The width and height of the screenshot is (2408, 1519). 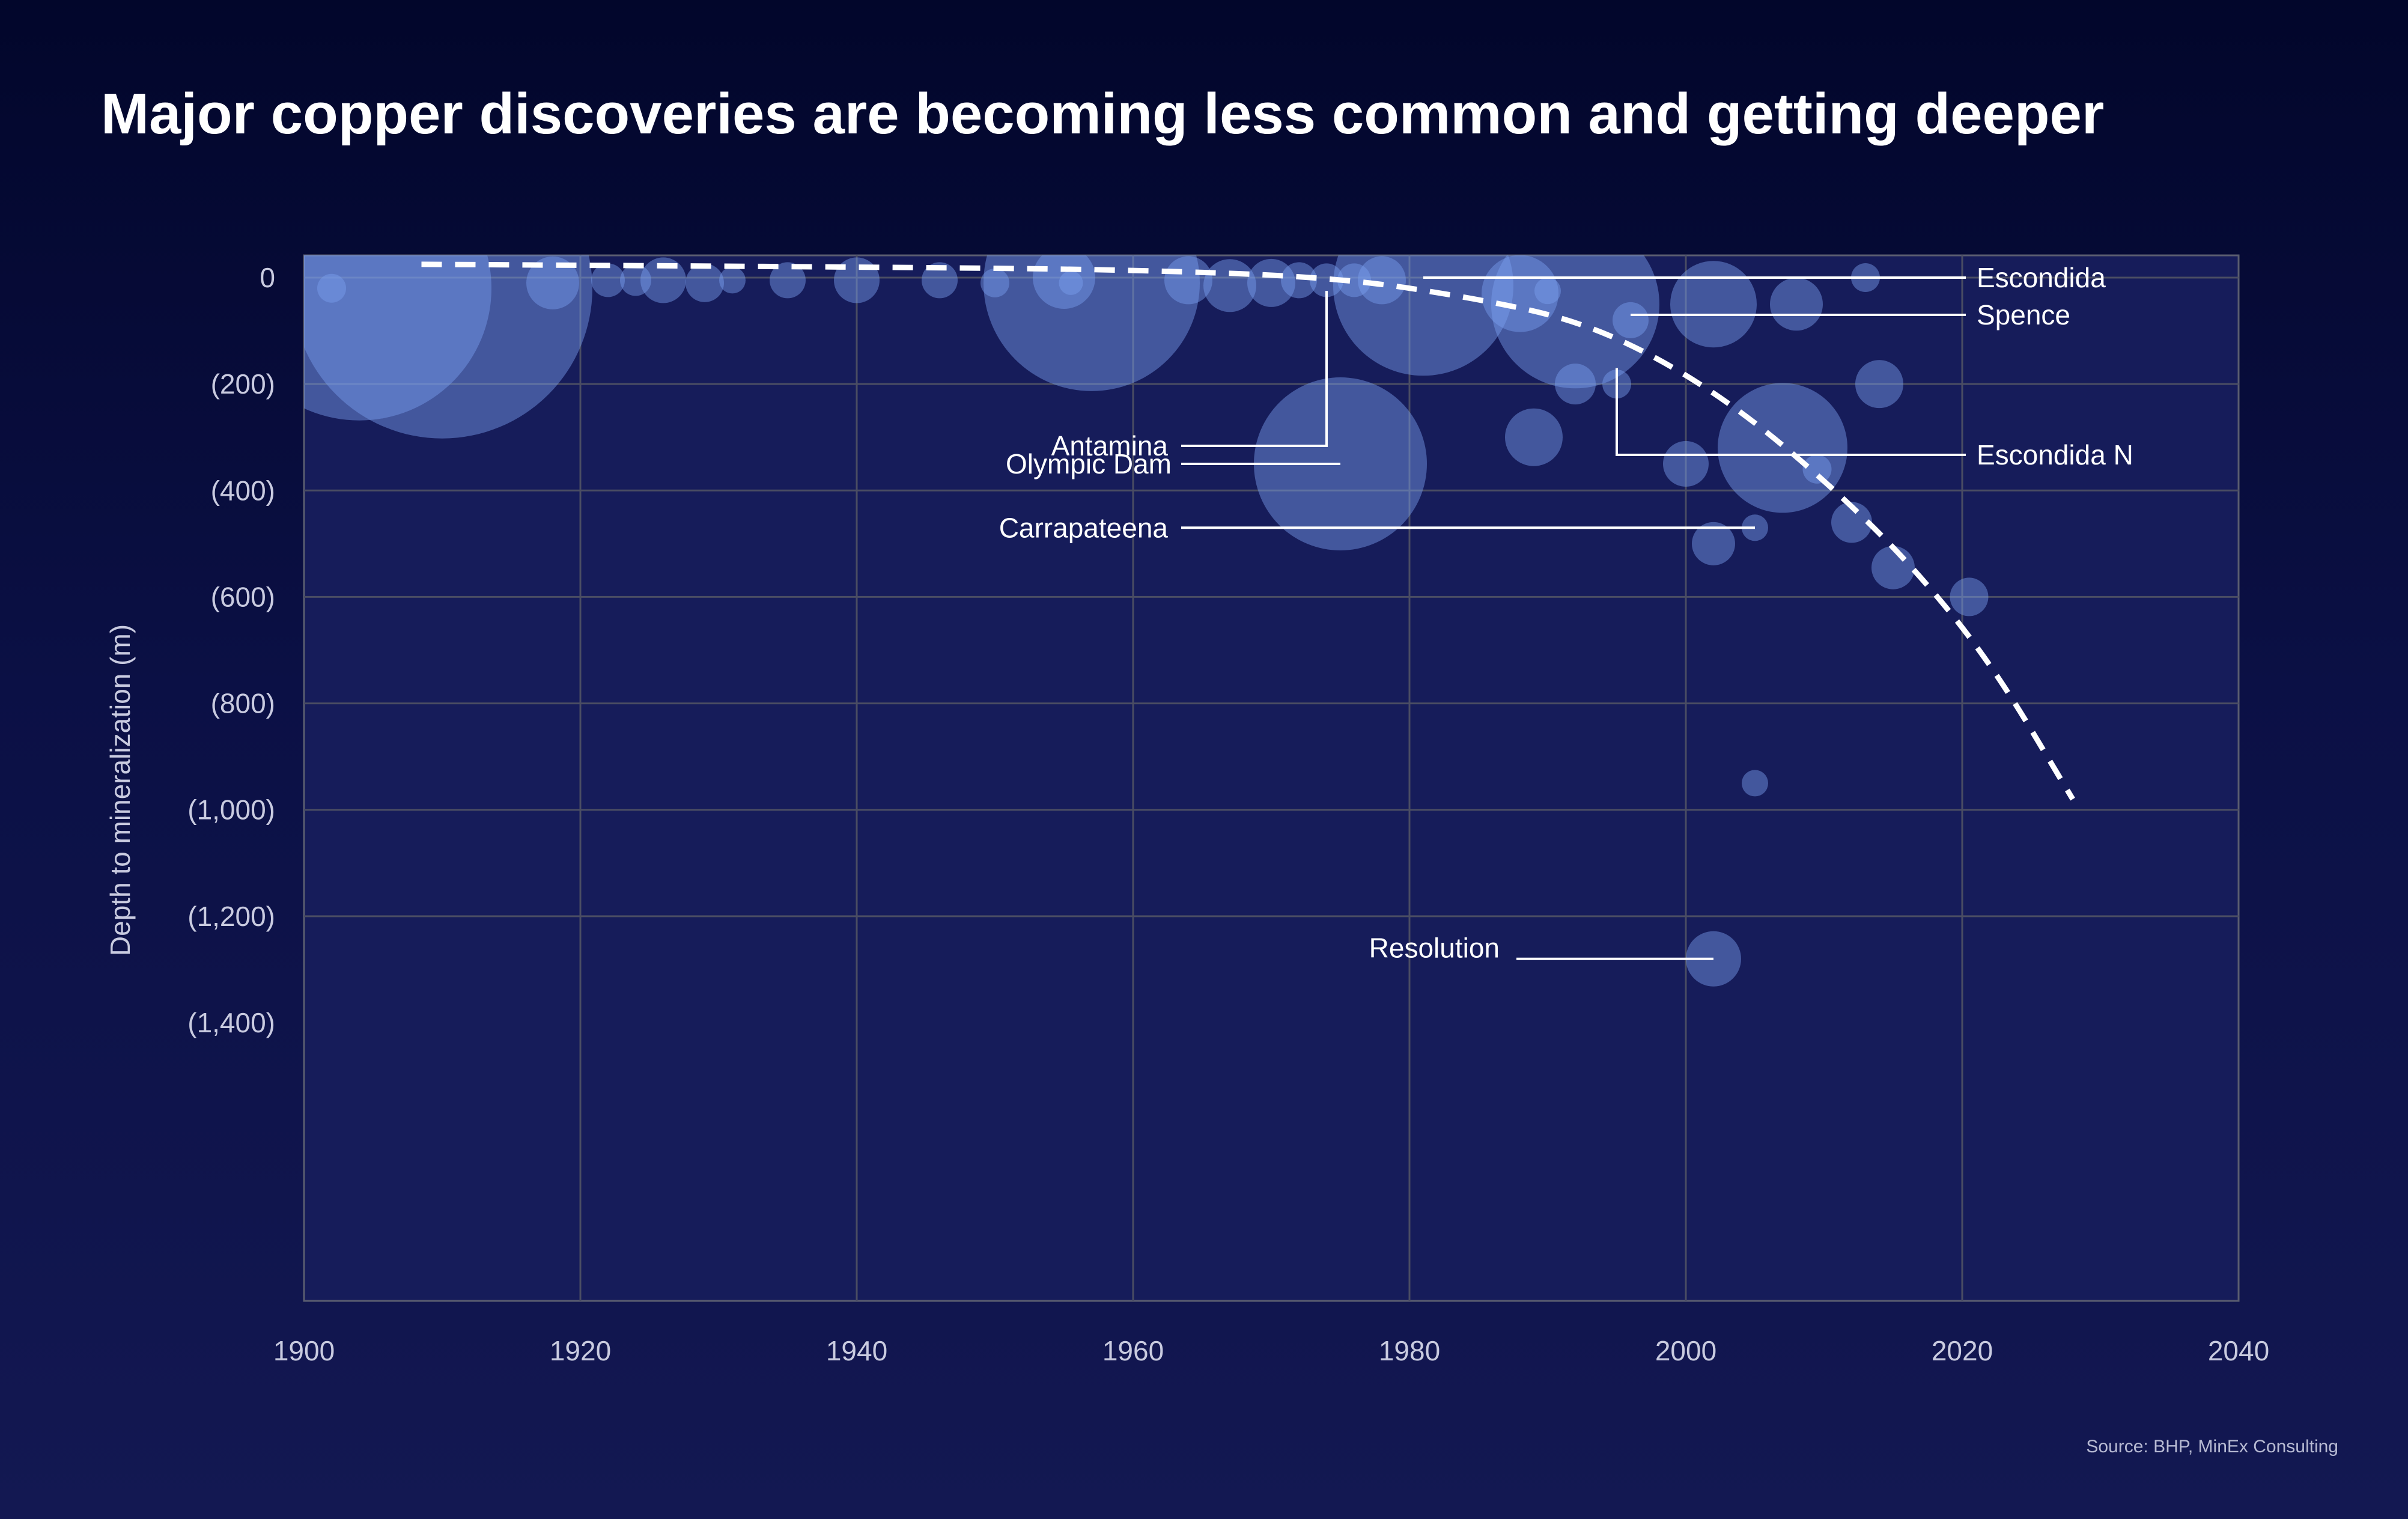 What do you see at coordinates (267, 277) in the screenshot?
I see `y-tick-label: 0` at bounding box center [267, 277].